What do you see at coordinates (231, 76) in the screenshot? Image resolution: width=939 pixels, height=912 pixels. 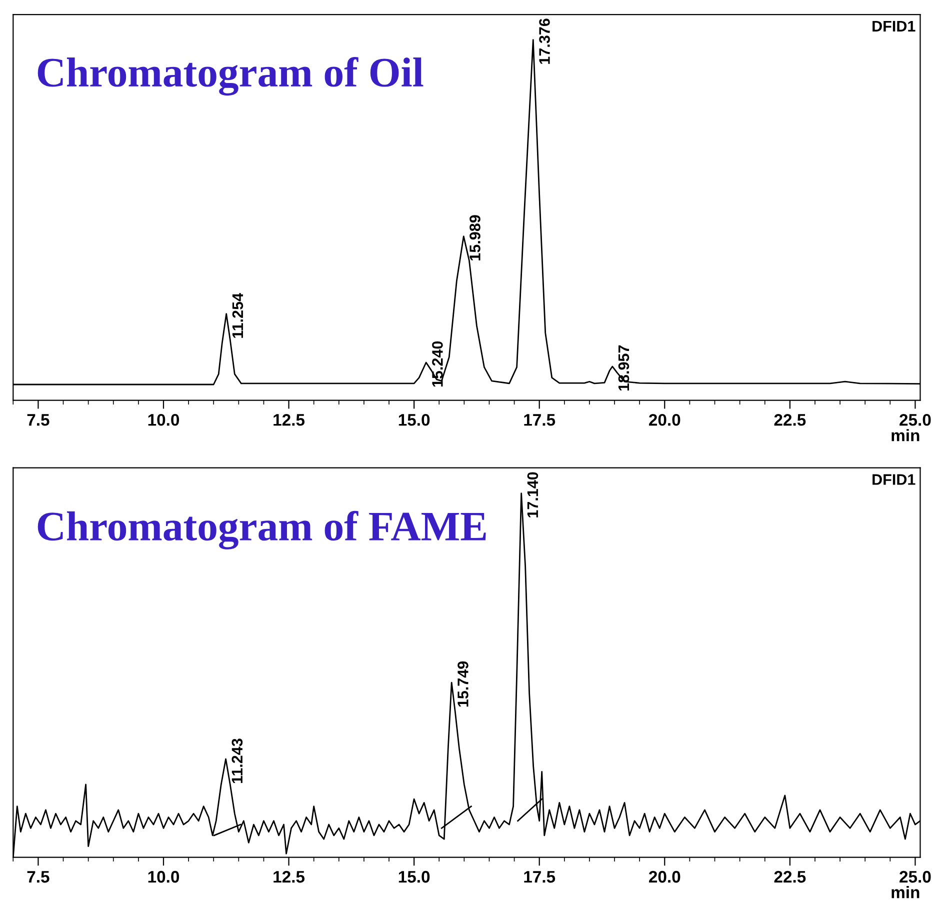 I see `chart-title: Chromatogram of Oil` at bounding box center [231, 76].